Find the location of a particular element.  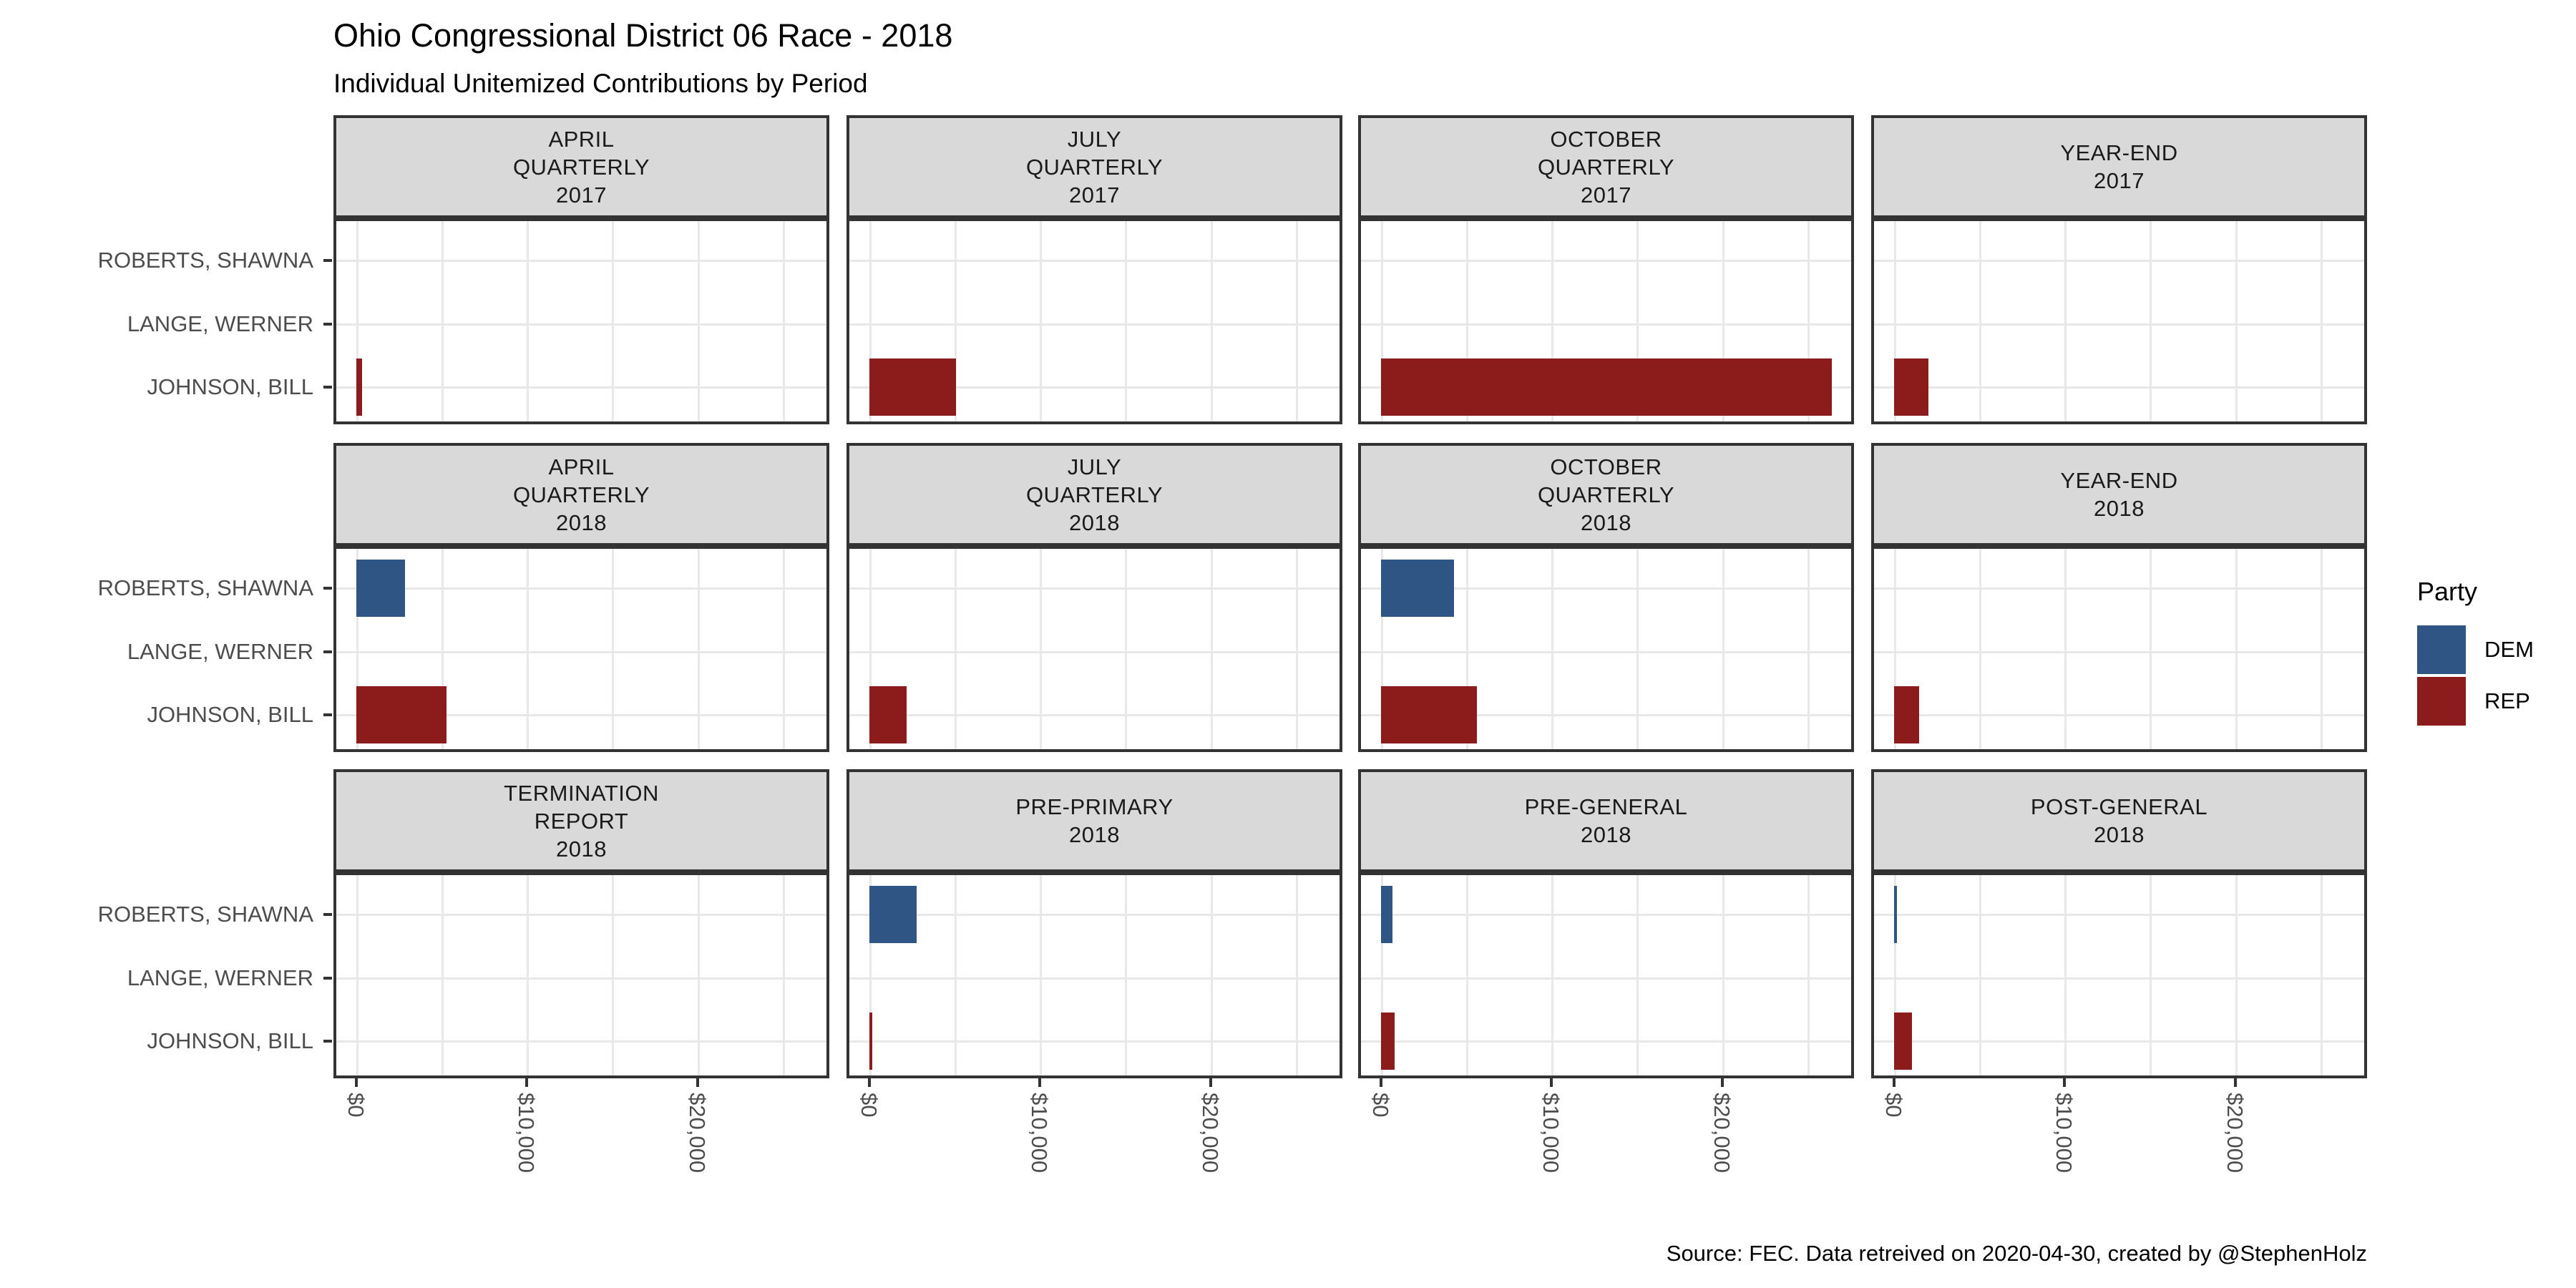

legend-swatch-rep is located at coordinates (2441, 701).